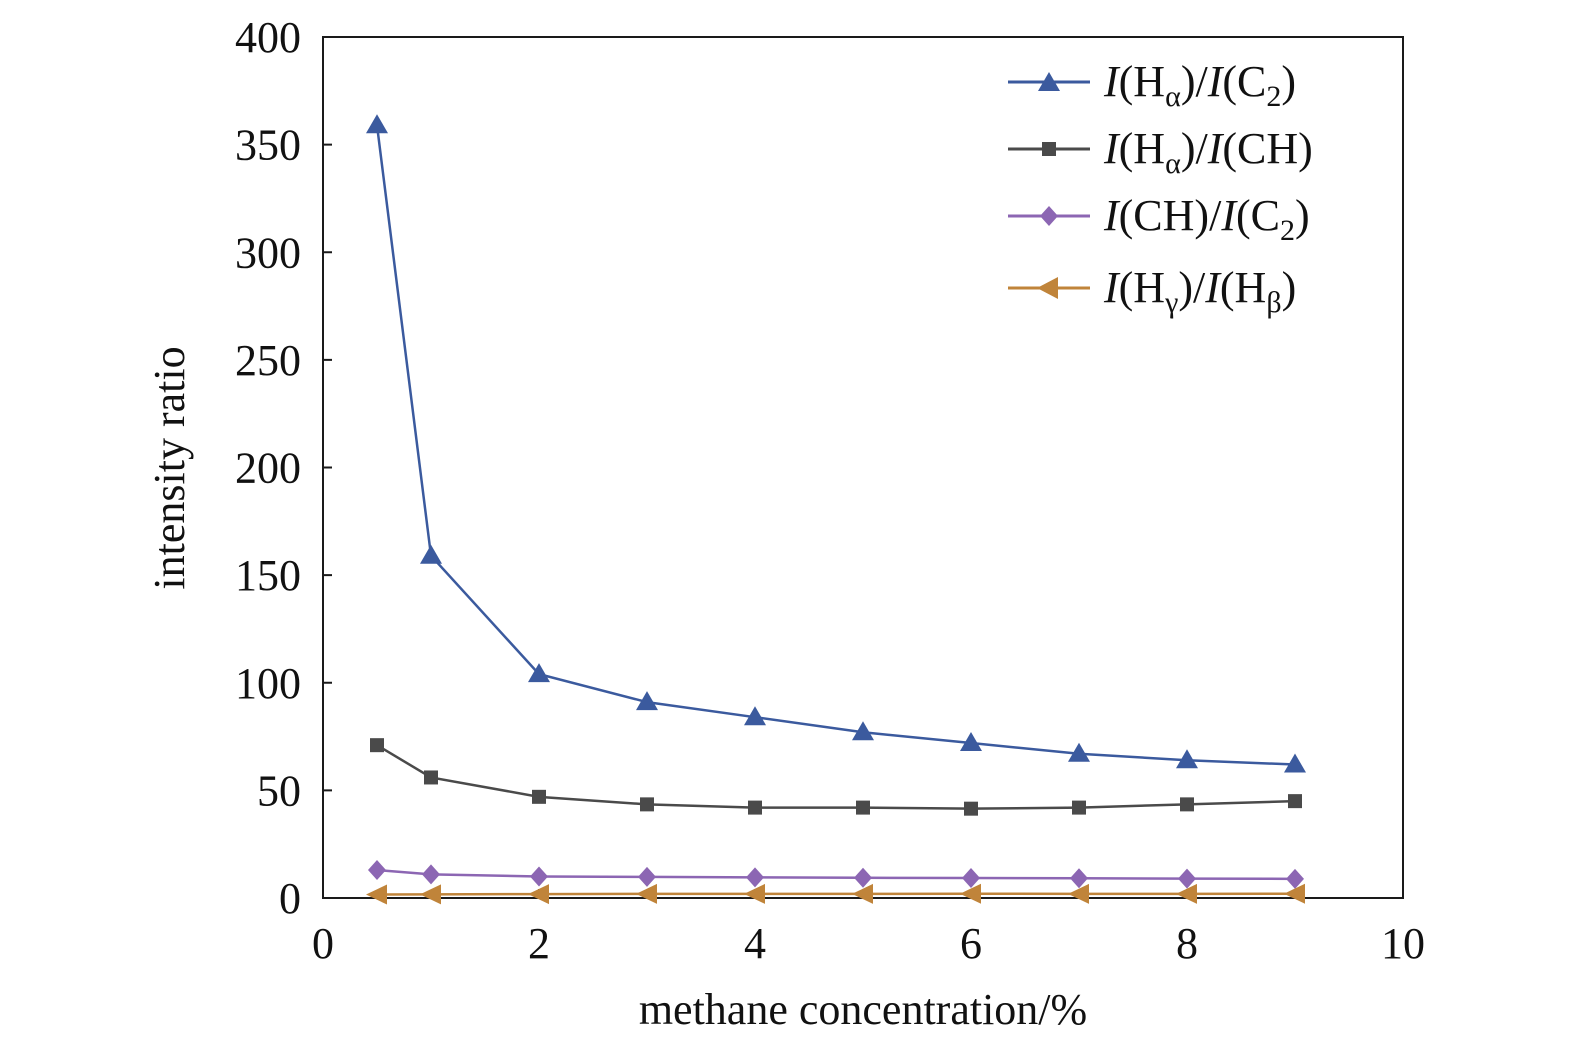  I want to click on y-tick-label: 300, so click(268, 252).